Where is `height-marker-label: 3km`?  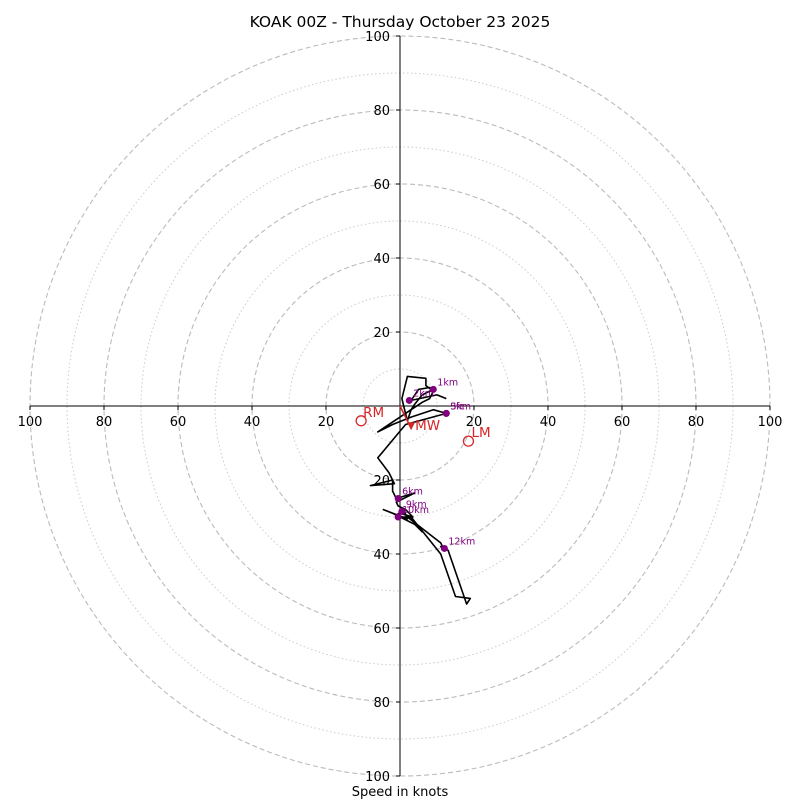 height-marker-label: 3km is located at coordinates (460, 406).